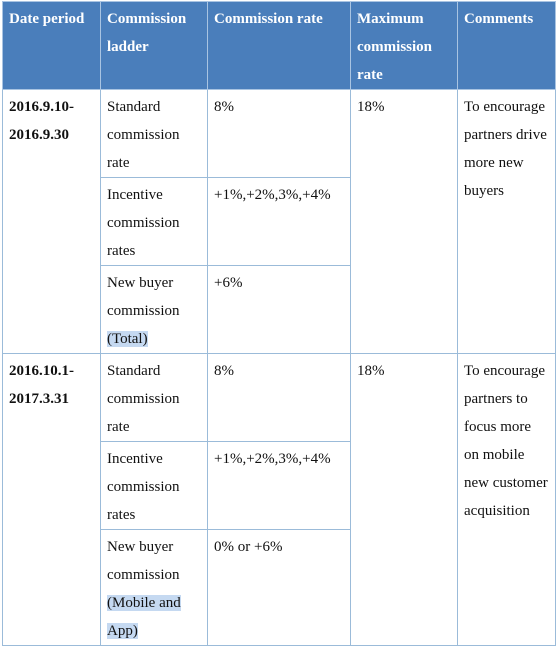 This screenshot has height=646, width=558. I want to click on header-cell: Date period, so click(51, 45).